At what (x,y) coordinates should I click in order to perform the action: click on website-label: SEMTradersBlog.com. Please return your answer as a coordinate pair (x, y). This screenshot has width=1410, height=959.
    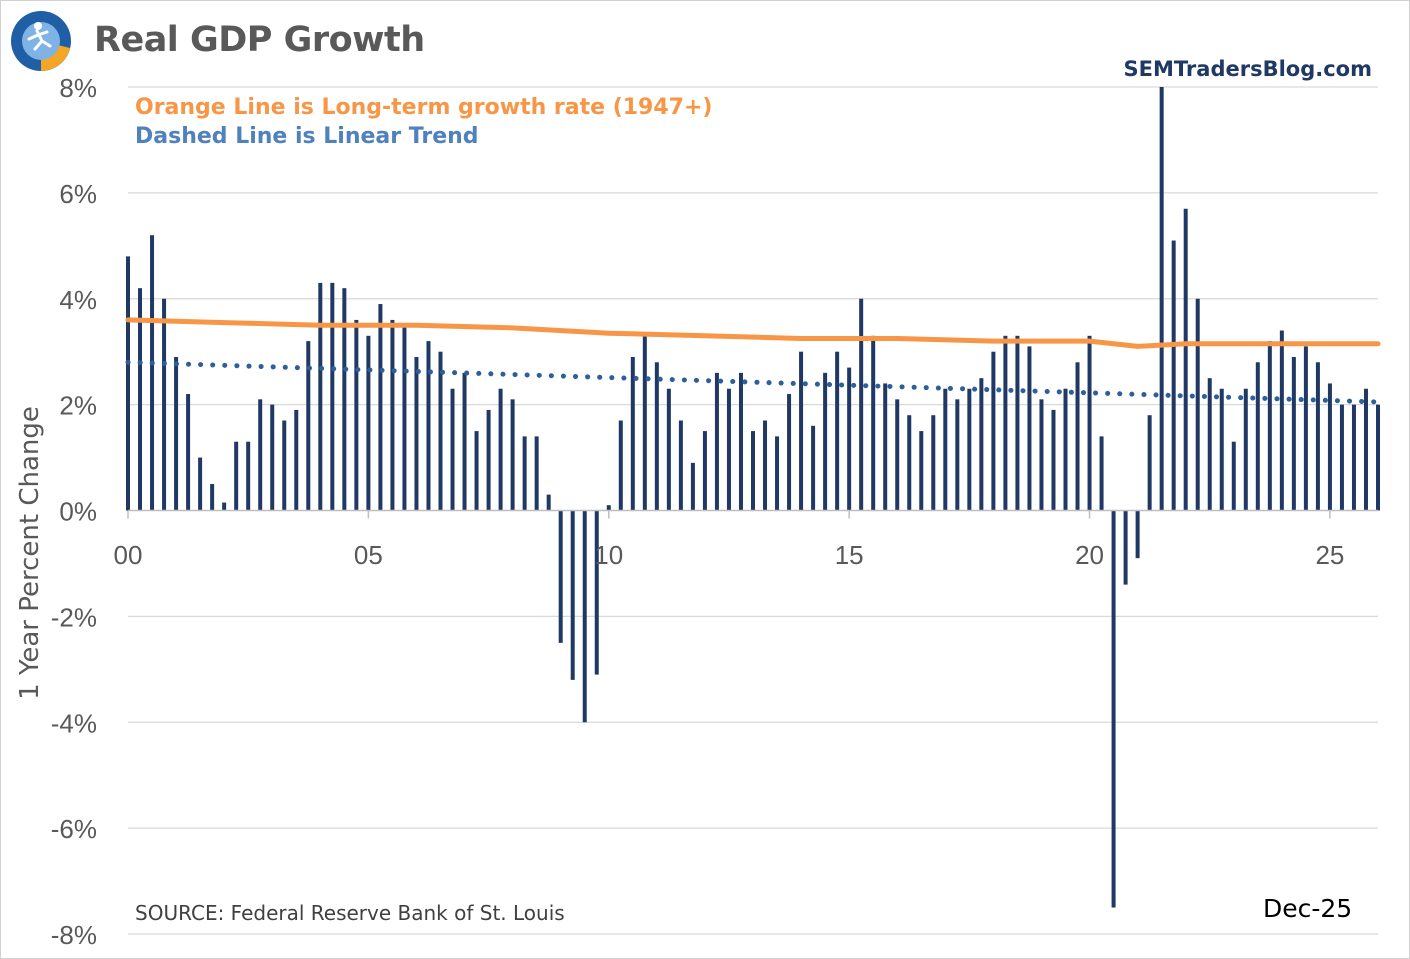
    Looking at the image, I should click on (1247, 69).